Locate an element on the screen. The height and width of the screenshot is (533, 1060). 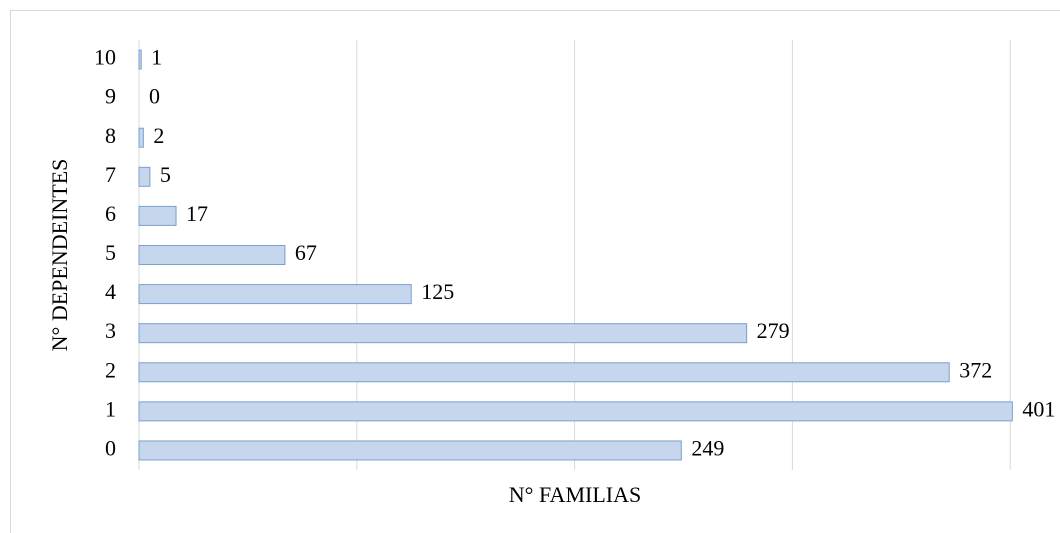
value-label: 17 is located at coordinates (197, 213).